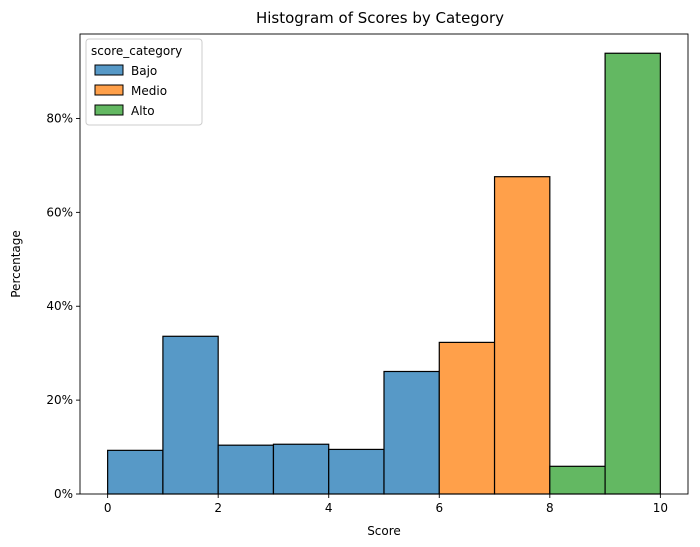 Image resolution: width=700 pixels, height=547 pixels. What do you see at coordinates (108, 508) in the screenshot?
I see `x-tick-label: 0` at bounding box center [108, 508].